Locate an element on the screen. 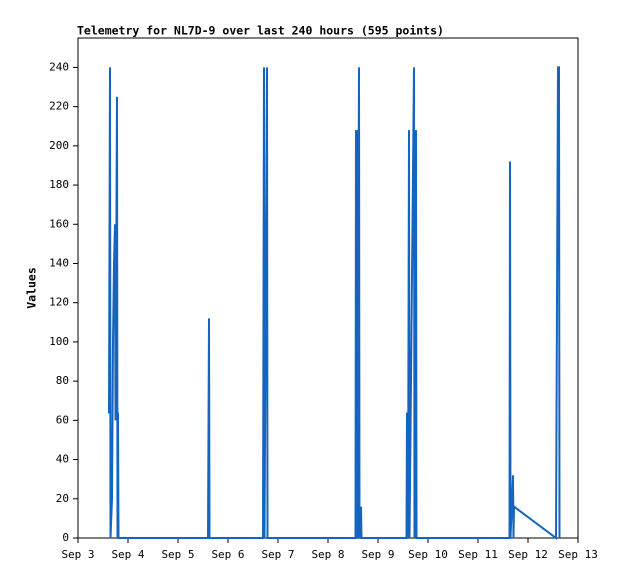  y-tick-label: 80 is located at coordinates (62, 380).